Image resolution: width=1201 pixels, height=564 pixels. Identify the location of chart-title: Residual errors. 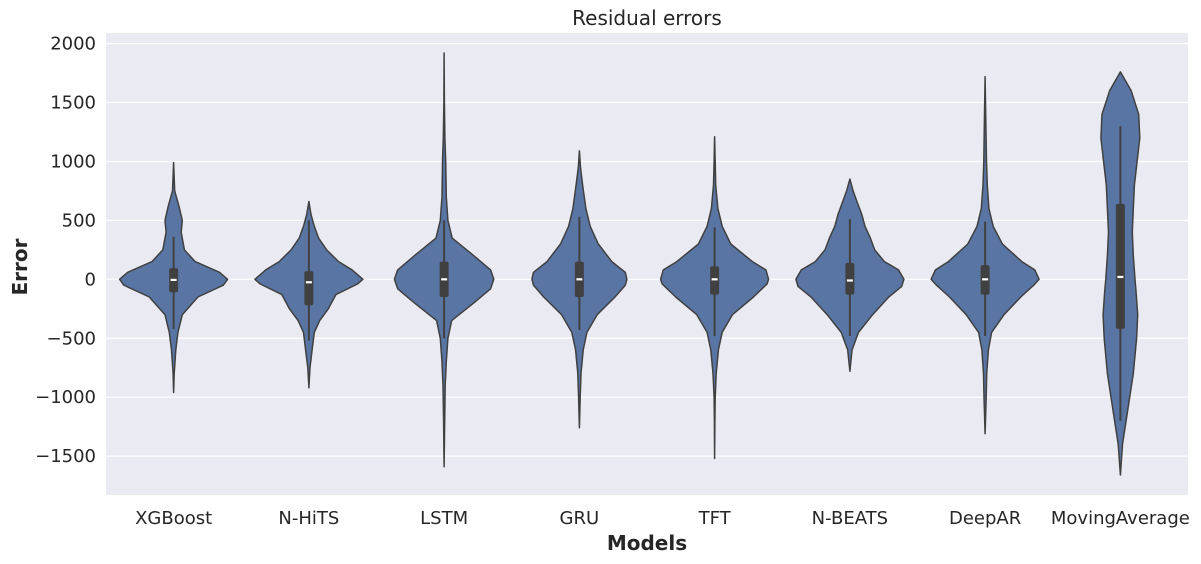
(647, 18).